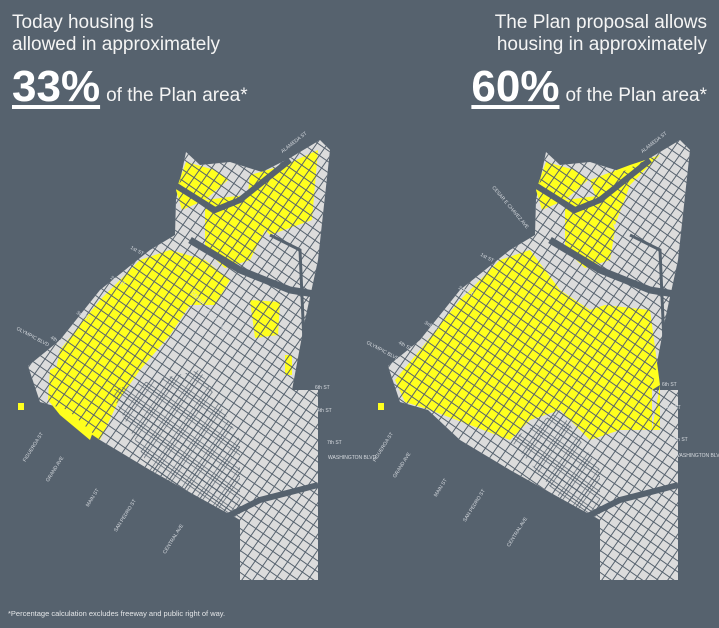 This screenshot has height=628, width=719. I want to click on current-percentage: 33%, so click(56, 86).